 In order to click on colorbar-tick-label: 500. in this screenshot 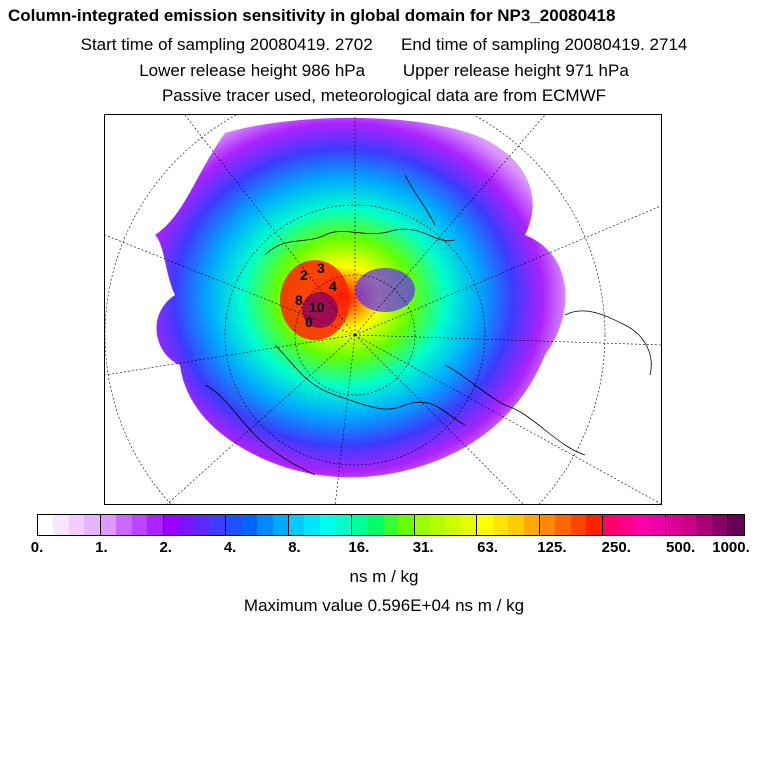, I will do `click(681, 547)`.